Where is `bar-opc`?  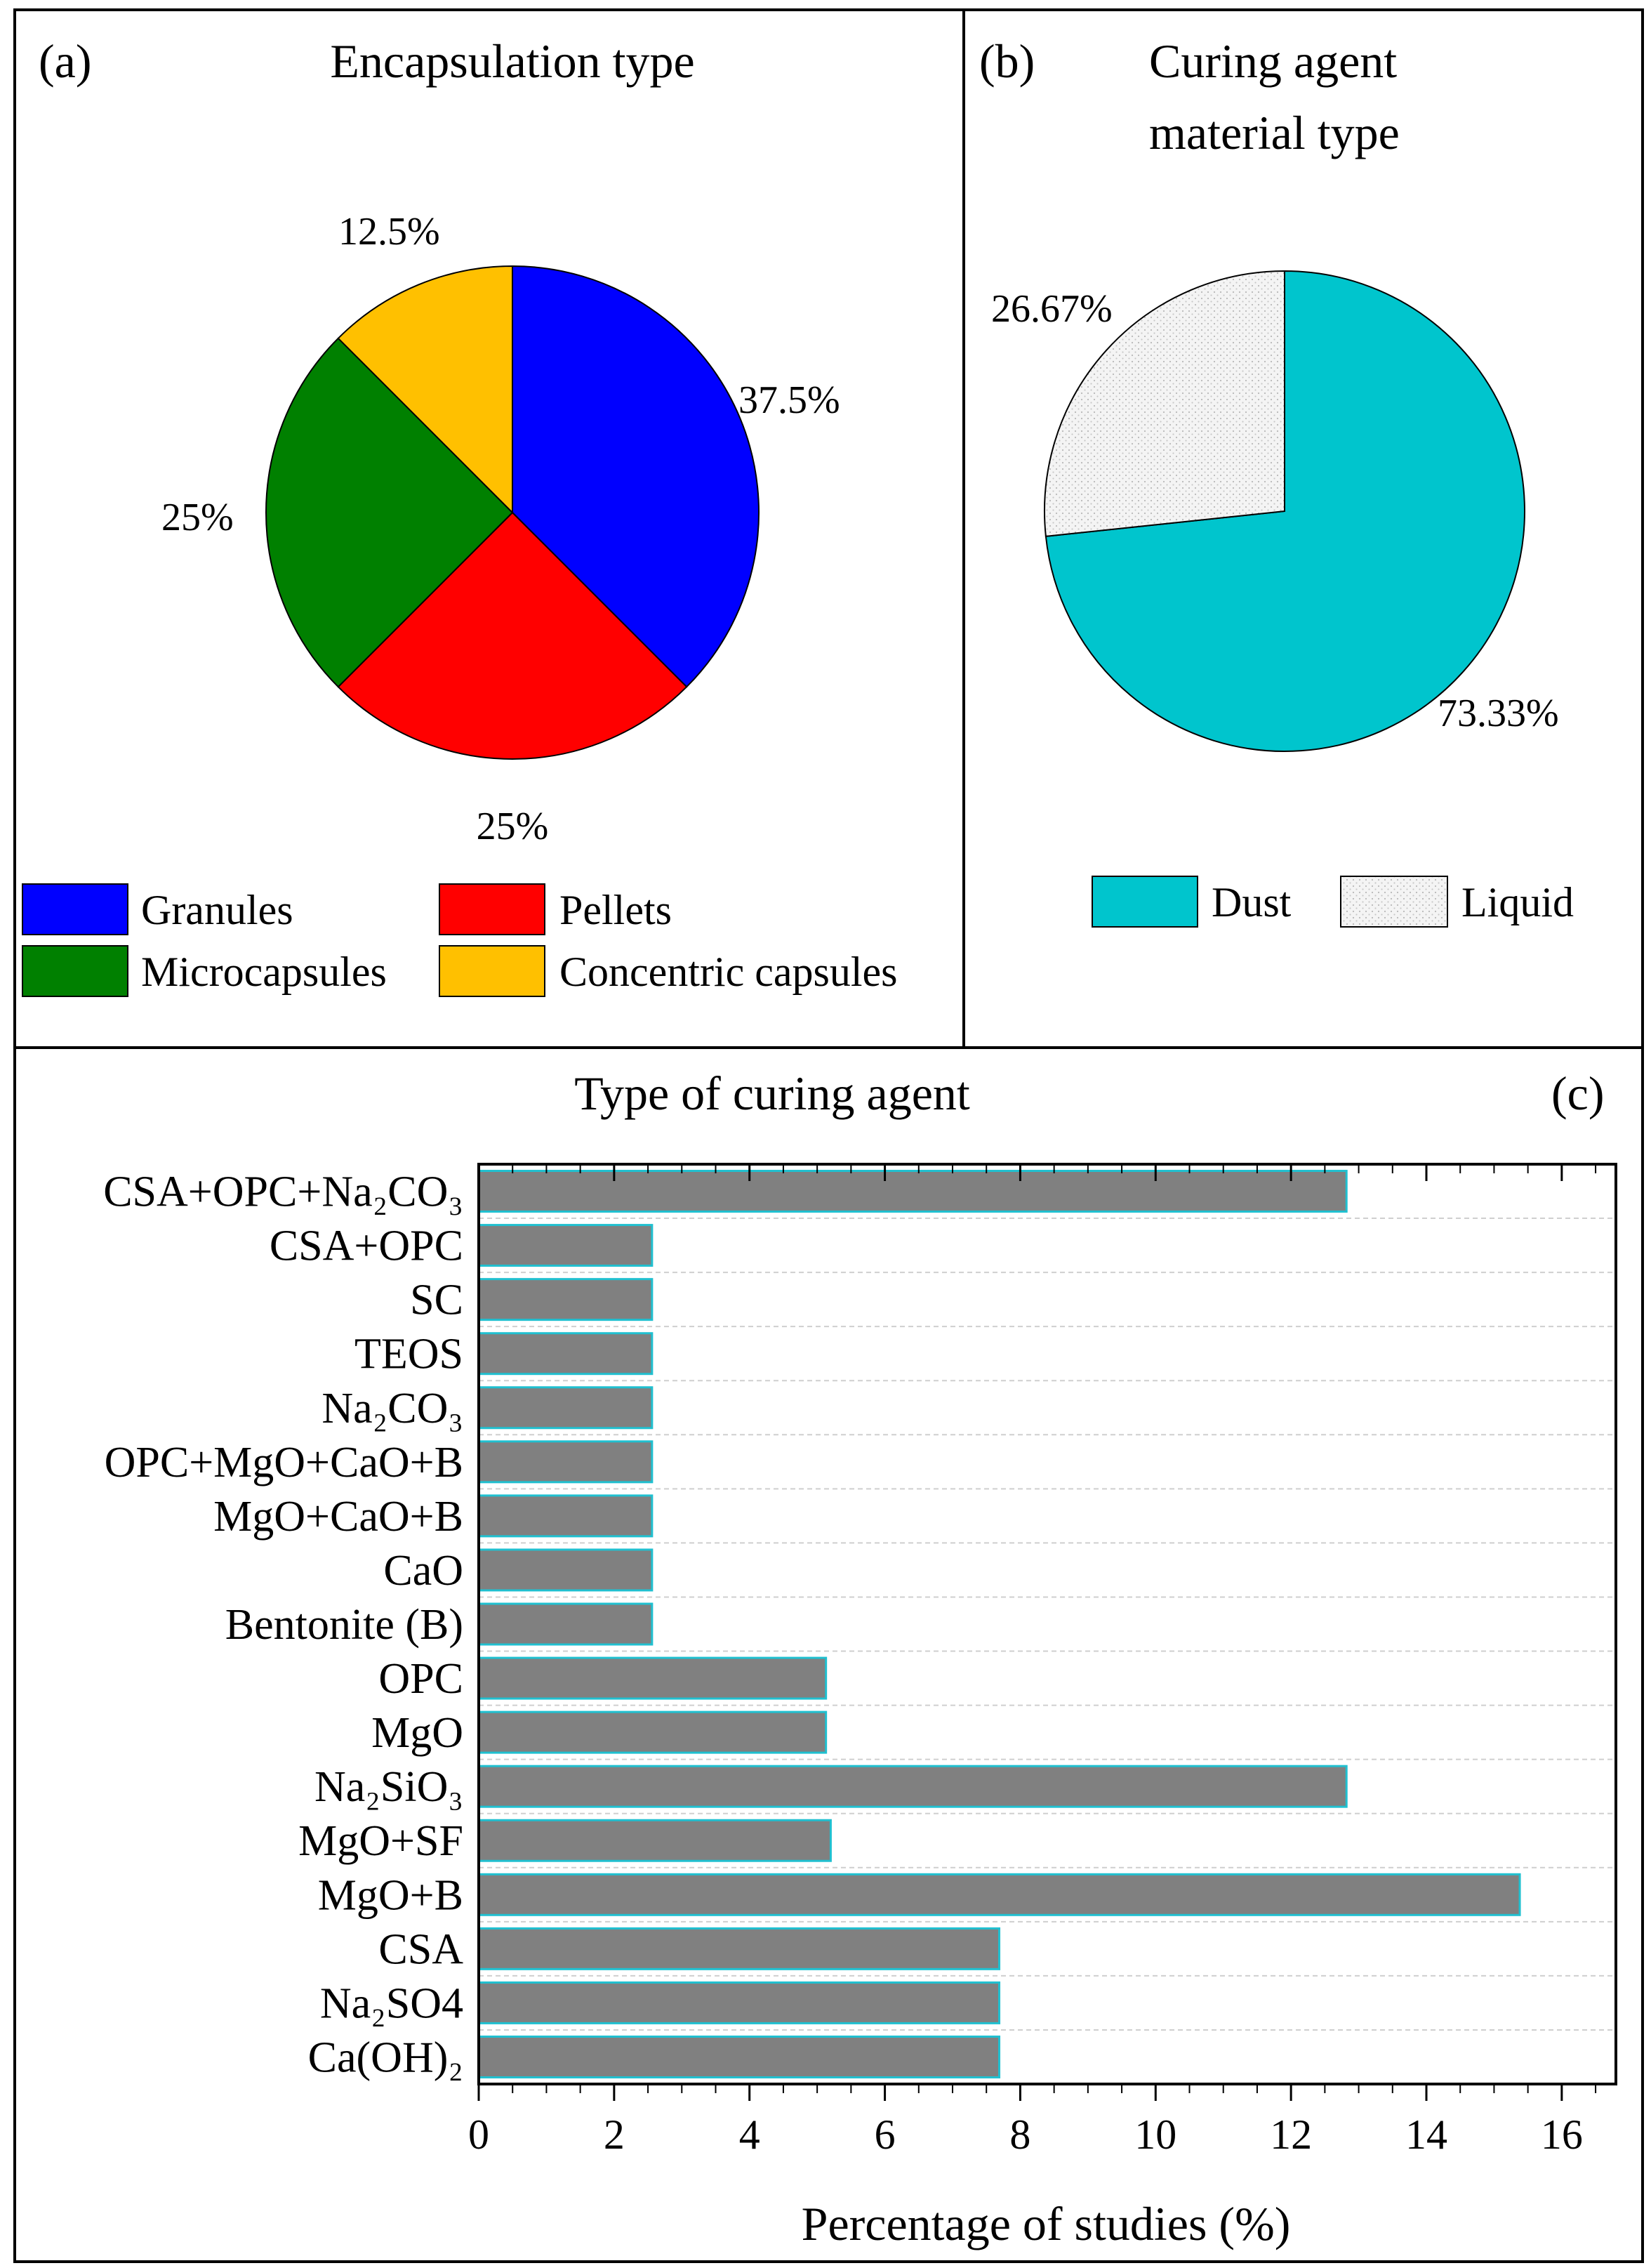
bar-opc is located at coordinates (652, 1678).